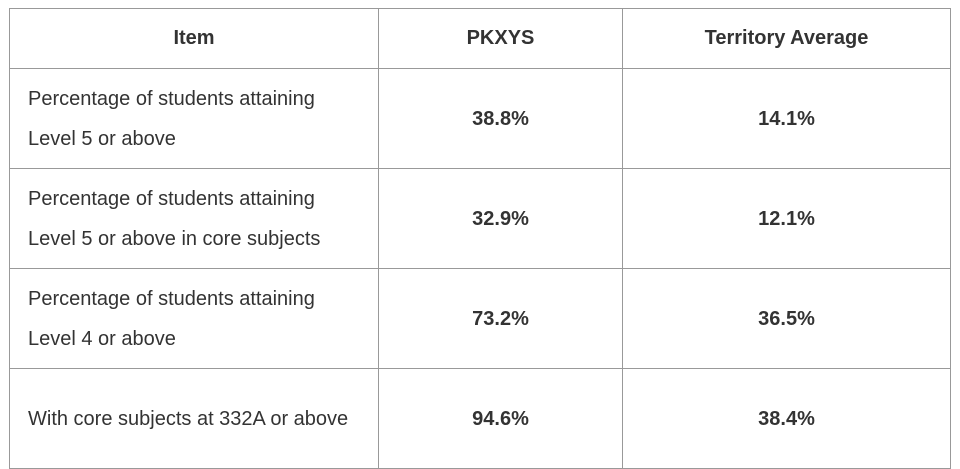 The height and width of the screenshot is (469, 960). Describe the element at coordinates (786, 318) in the screenshot. I see `value-cell: 36.5%` at that location.